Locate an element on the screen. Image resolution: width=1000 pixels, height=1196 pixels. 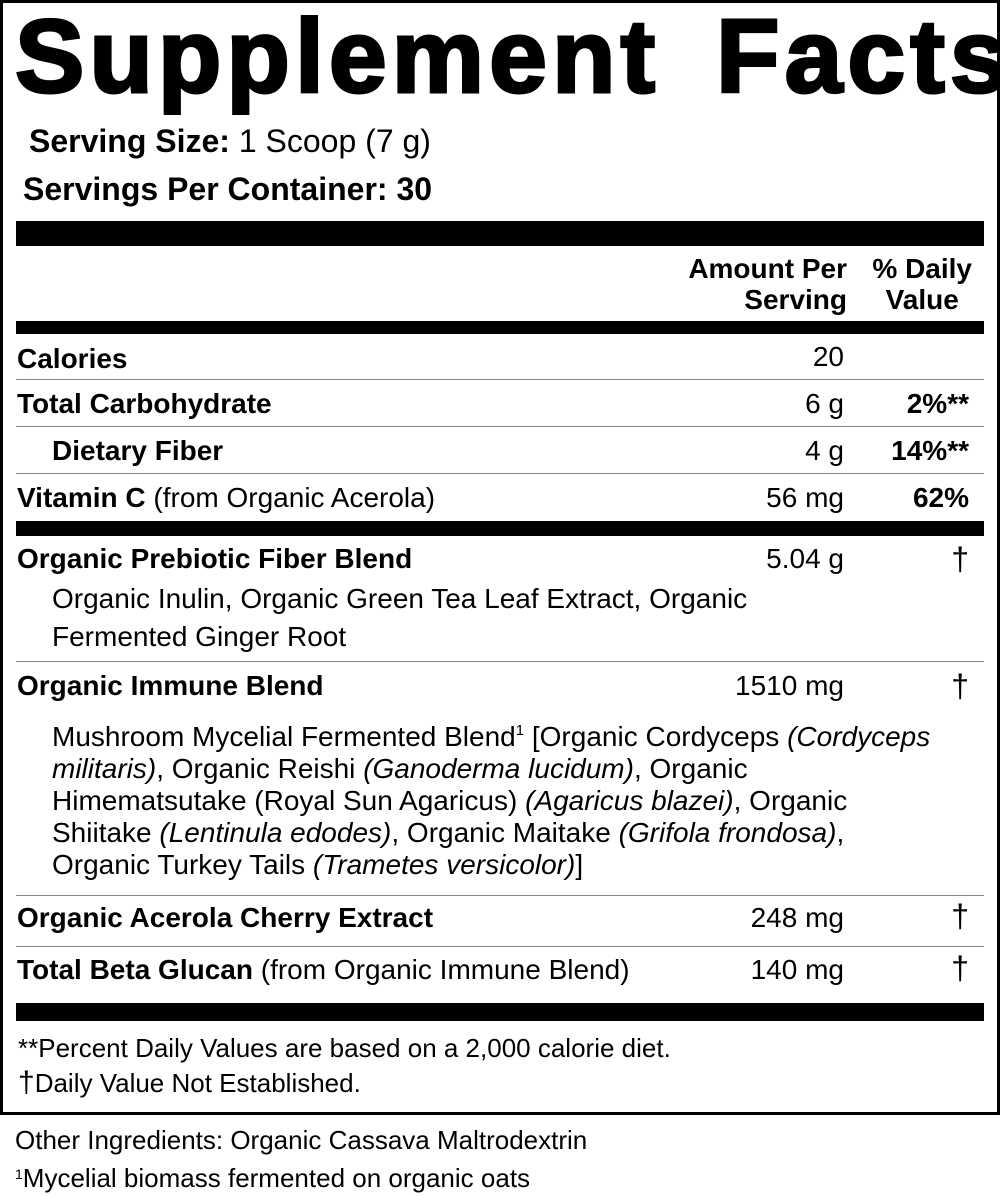
ingredient-text: , Organic Reishi is located at coordinates (260, 768).